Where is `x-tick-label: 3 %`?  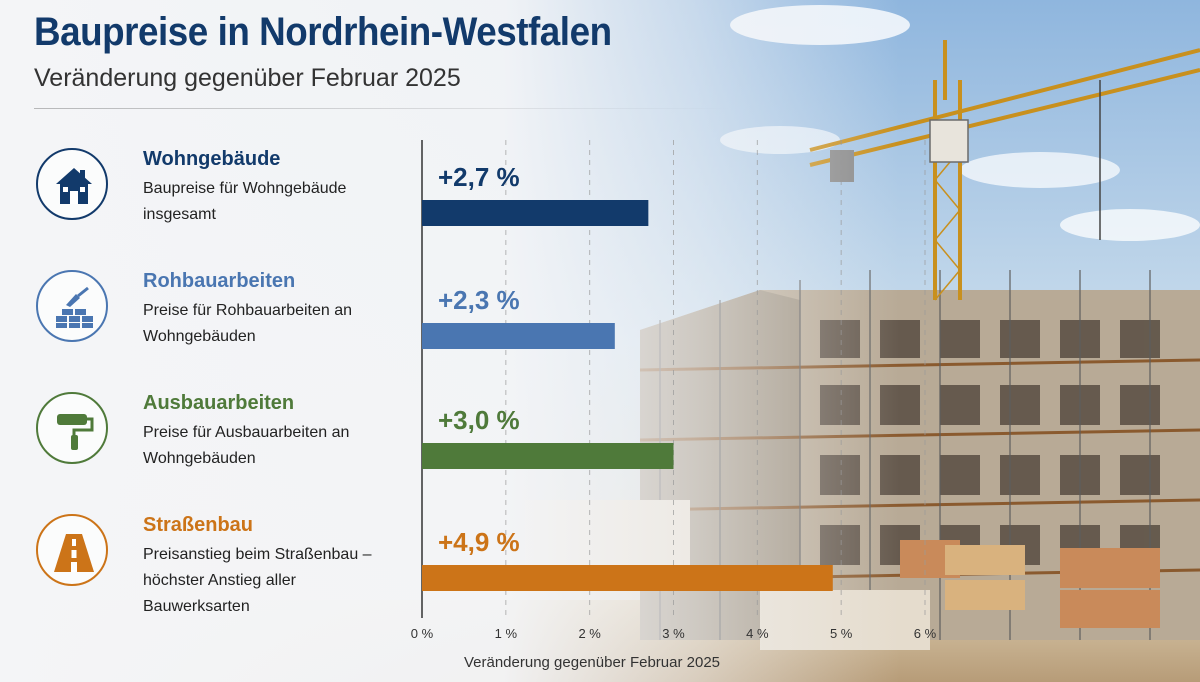
x-tick-label: 3 % is located at coordinates (673, 633).